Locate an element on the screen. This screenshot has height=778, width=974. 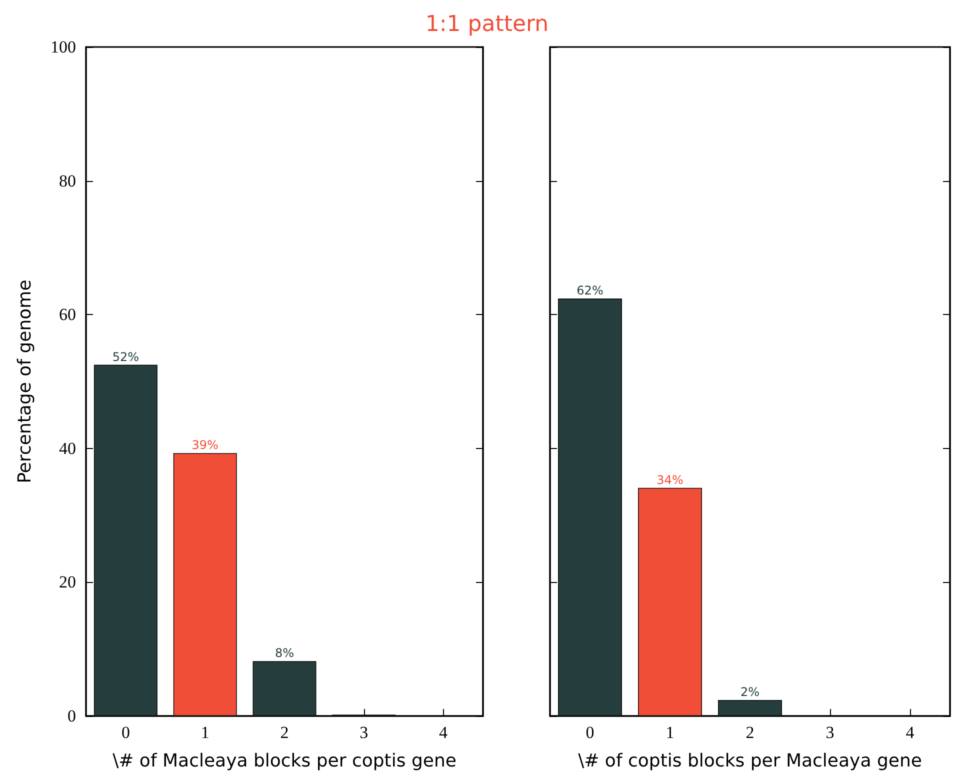
data-label: 8% is located at coordinates (284, 653).